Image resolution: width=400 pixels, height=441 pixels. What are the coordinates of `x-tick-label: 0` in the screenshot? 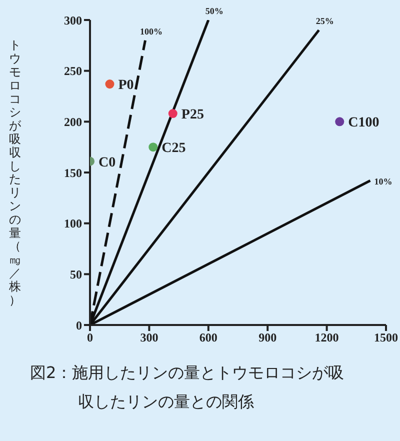 It's located at (90, 337).